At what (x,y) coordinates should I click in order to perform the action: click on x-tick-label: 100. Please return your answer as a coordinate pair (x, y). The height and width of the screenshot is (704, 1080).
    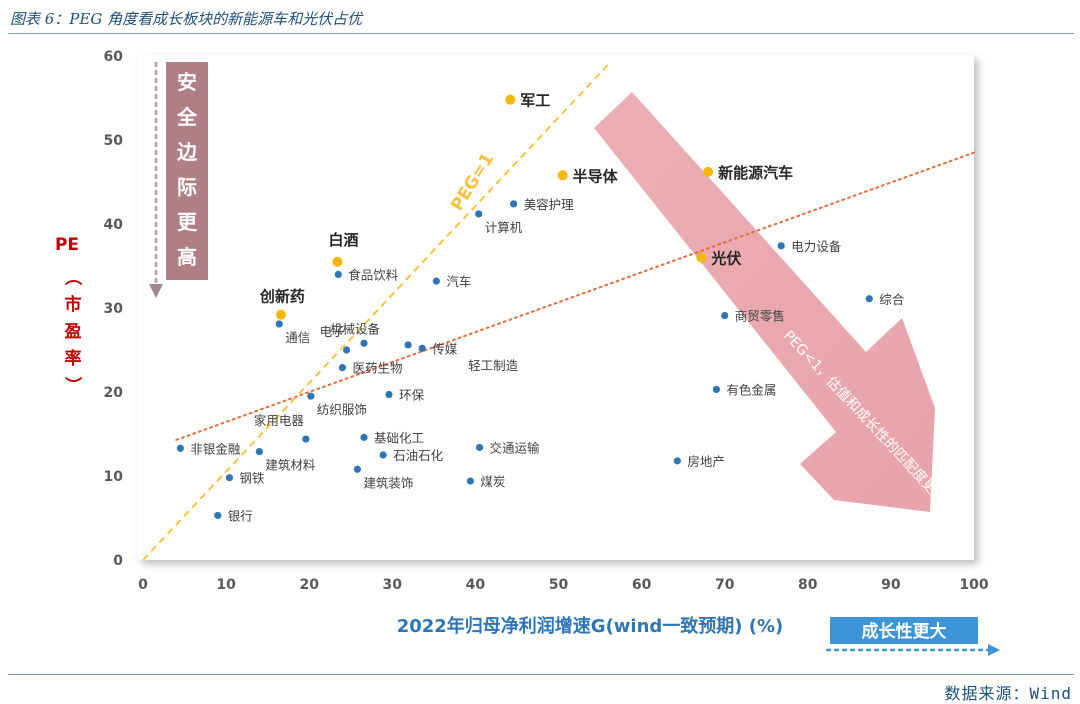
    Looking at the image, I should click on (973, 585).